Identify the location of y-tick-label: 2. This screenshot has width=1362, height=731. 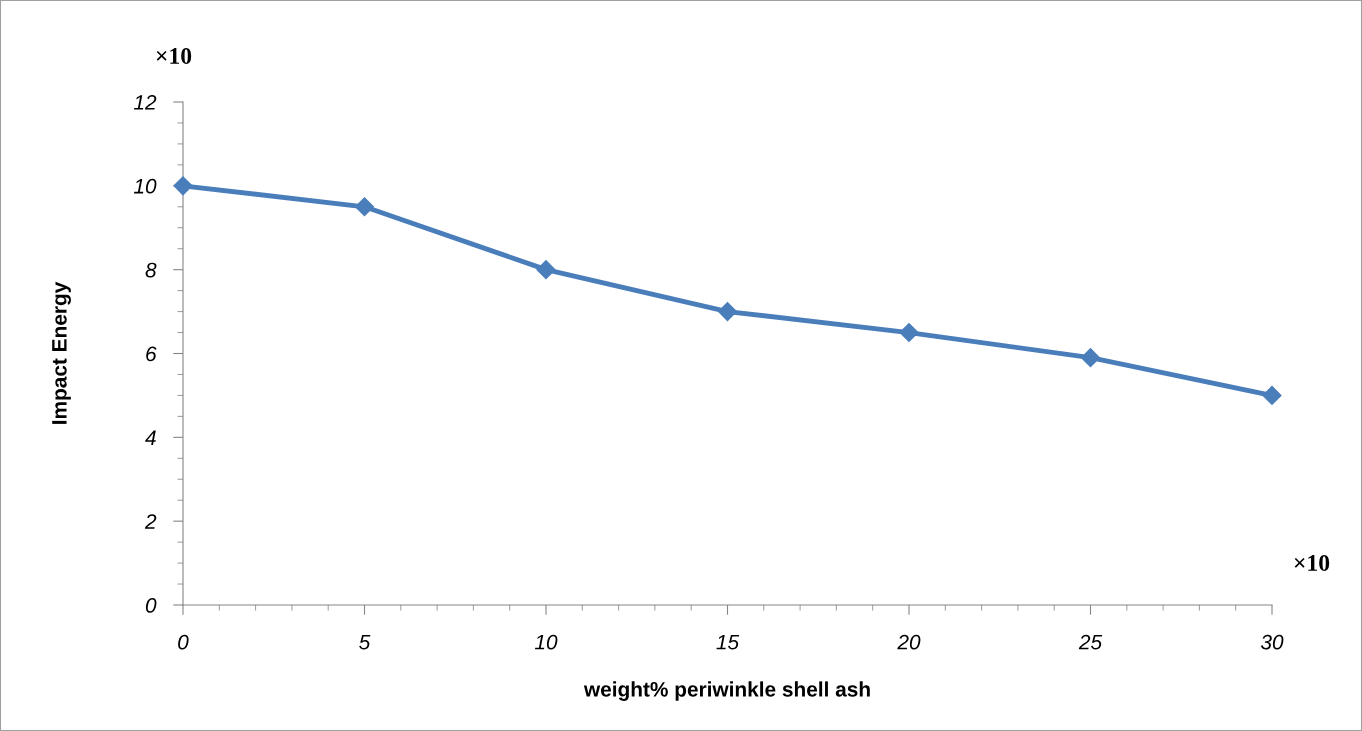
(150, 521).